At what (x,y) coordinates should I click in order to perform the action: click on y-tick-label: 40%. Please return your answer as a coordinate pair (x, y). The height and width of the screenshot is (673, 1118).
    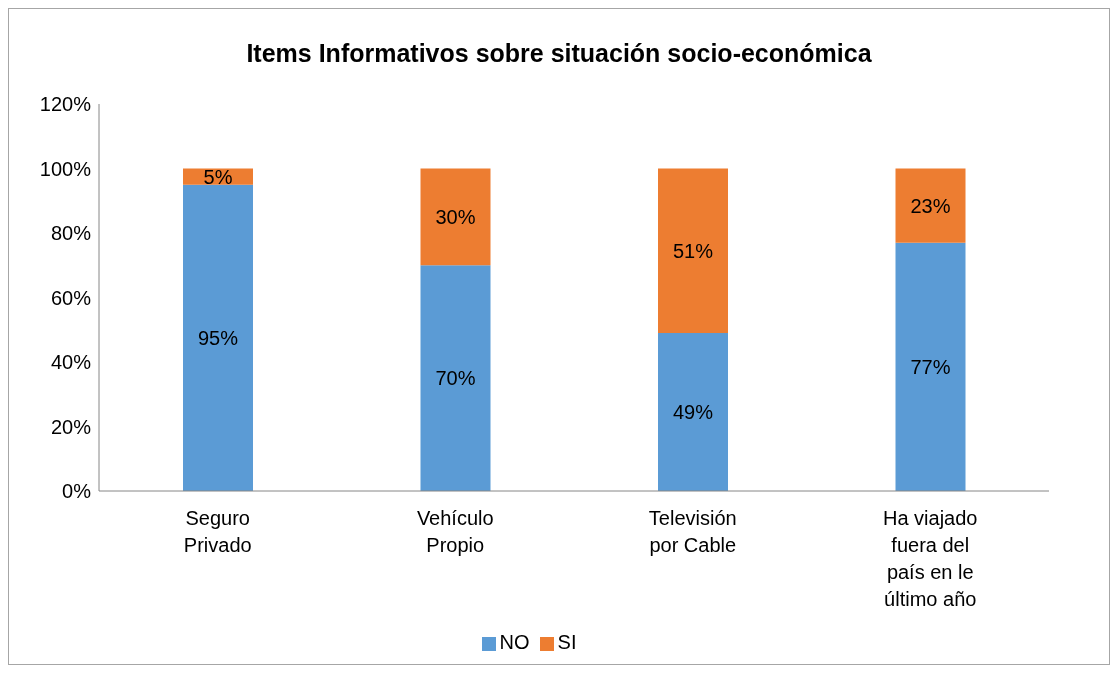
    Looking at the image, I should click on (71, 362).